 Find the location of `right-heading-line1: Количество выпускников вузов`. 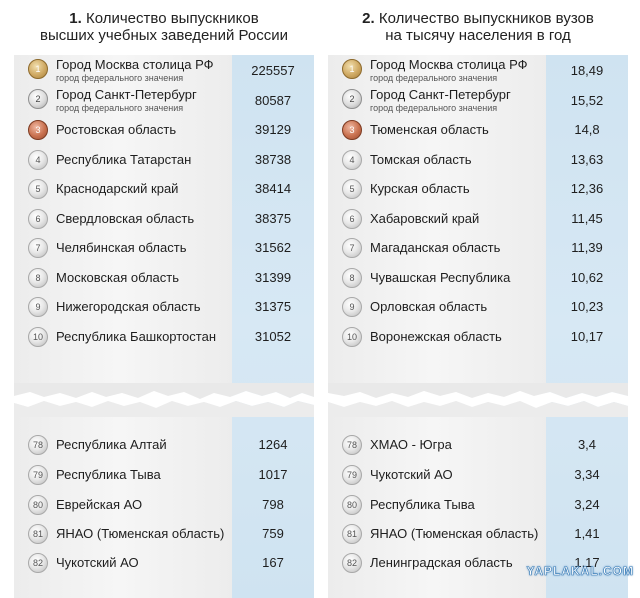

right-heading-line1: Количество выпускников вузов is located at coordinates (486, 18).